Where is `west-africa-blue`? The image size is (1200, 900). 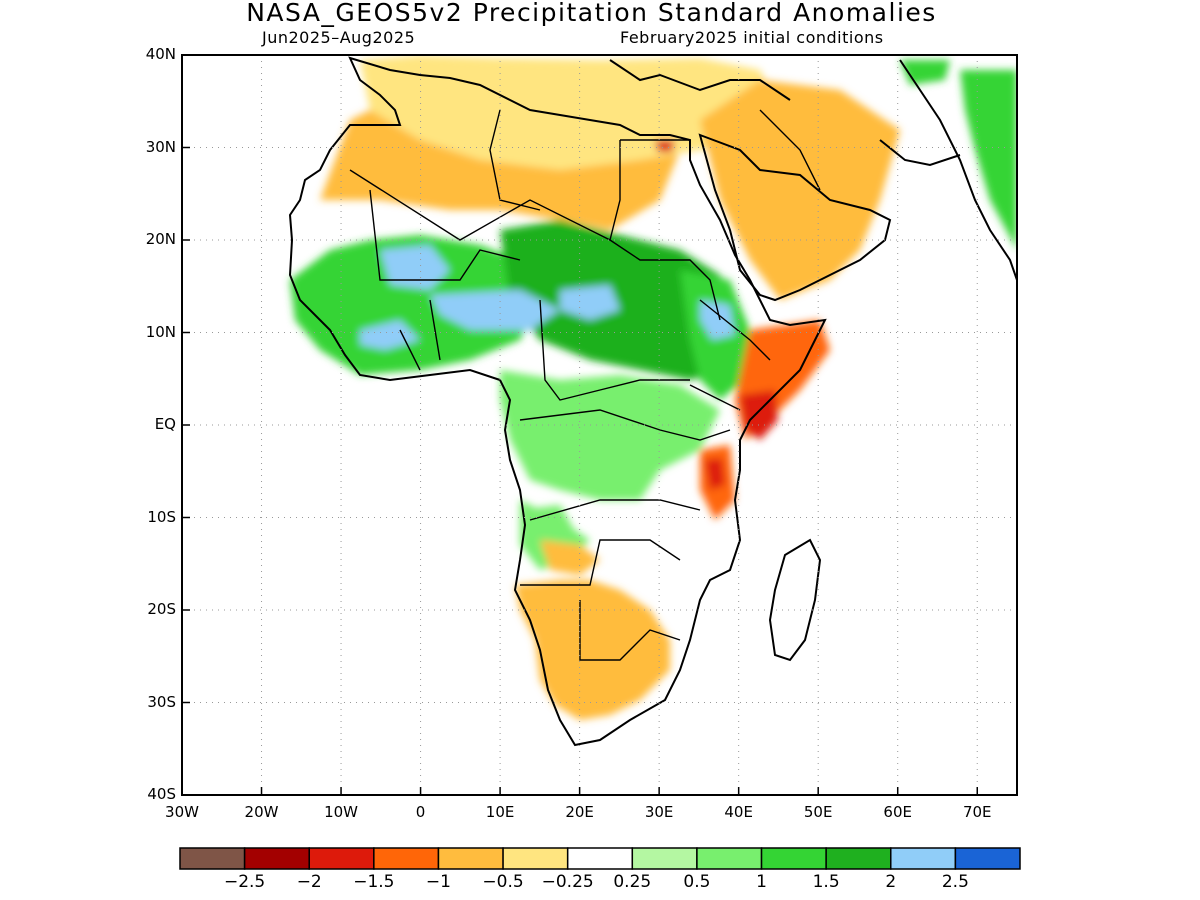
west-africa-blue is located at coordinates (547, 297).